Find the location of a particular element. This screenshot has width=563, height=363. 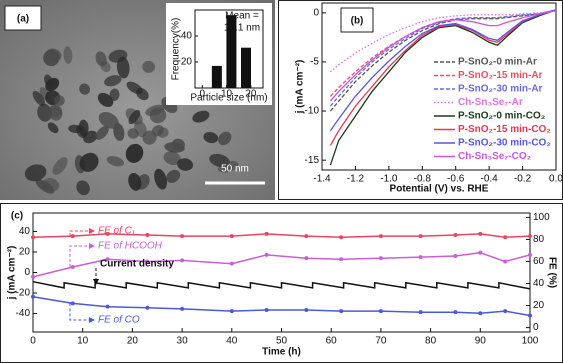

panel-label: (a) is located at coordinates (23, 19).